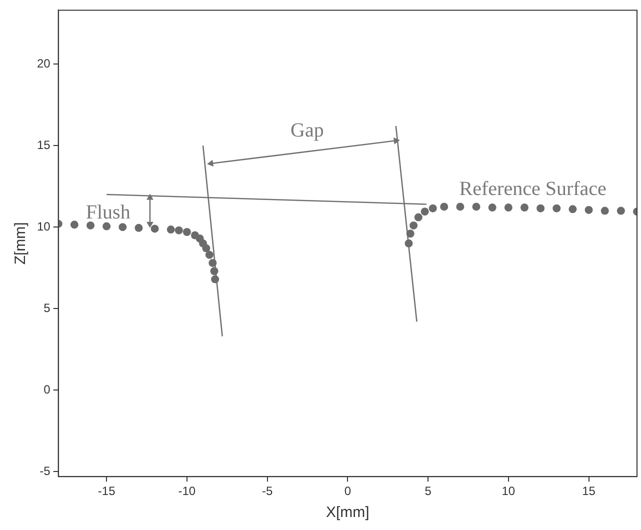 Image resolution: width=641 pixels, height=530 pixels. What do you see at coordinates (533, 189) in the screenshot?
I see `annotation: Reference Surface` at bounding box center [533, 189].